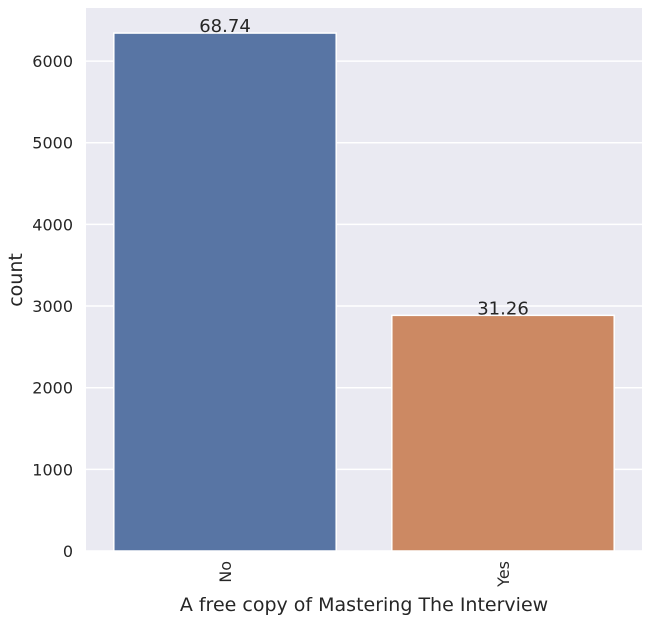 This screenshot has height=622, width=649. What do you see at coordinates (503, 574) in the screenshot?
I see `x-tick-label: Yes` at bounding box center [503, 574].